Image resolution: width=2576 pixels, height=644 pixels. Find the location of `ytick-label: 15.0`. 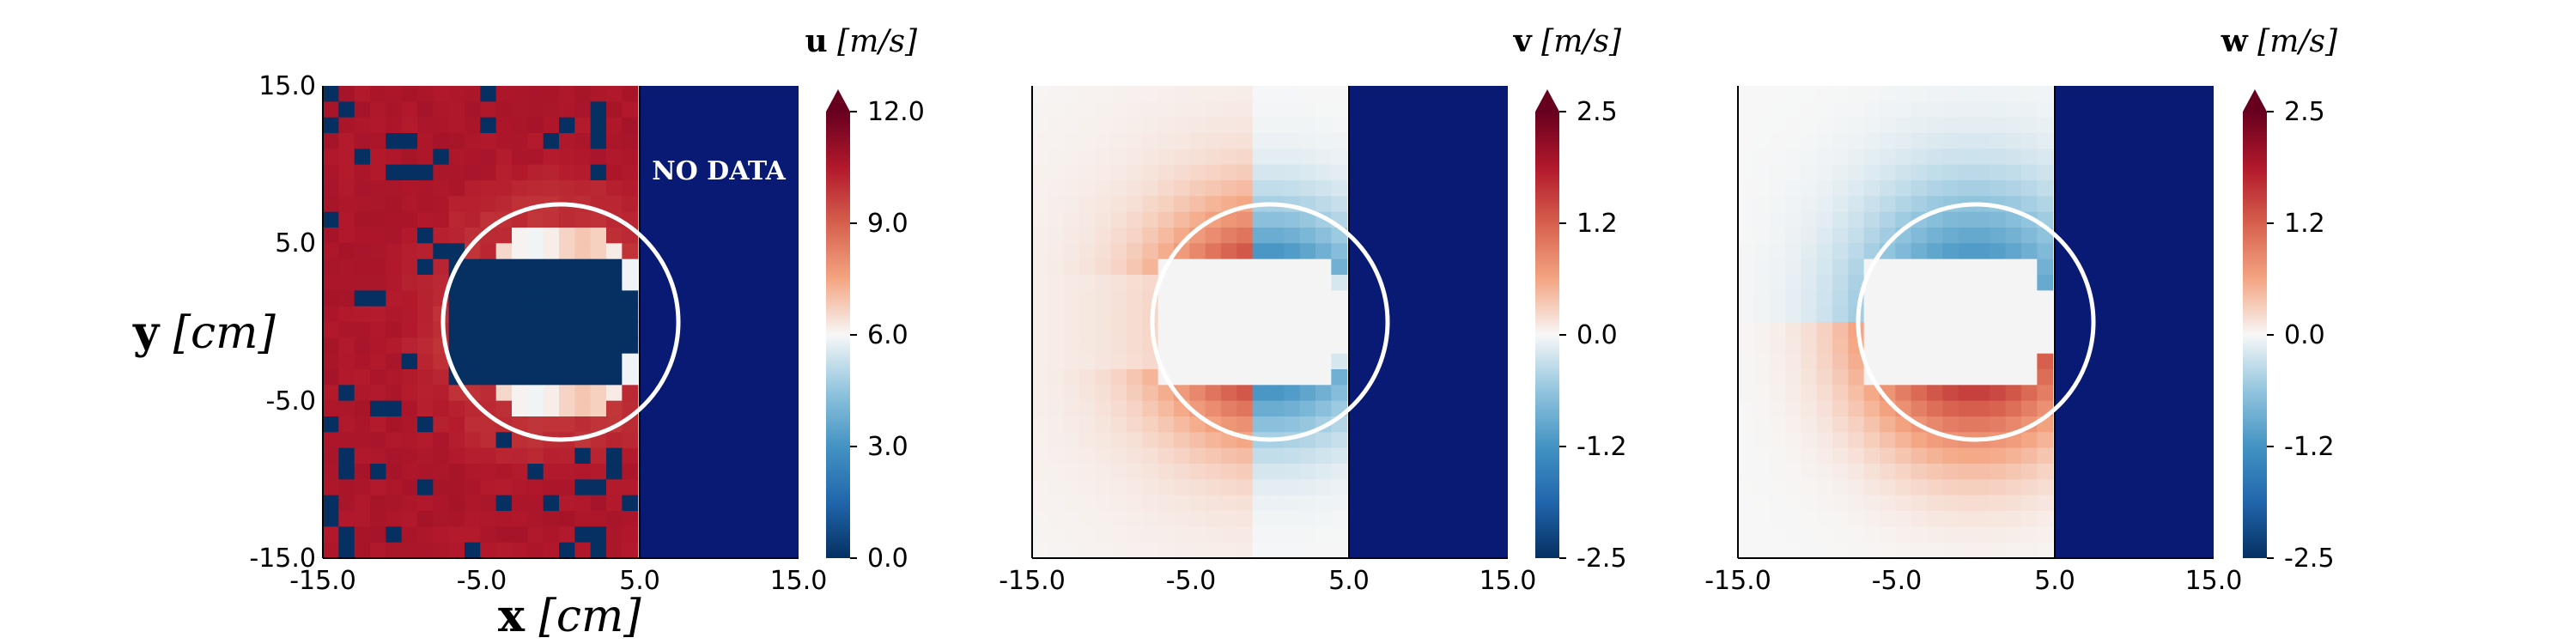

ytick-label: 15.0 is located at coordinates (287, 86).